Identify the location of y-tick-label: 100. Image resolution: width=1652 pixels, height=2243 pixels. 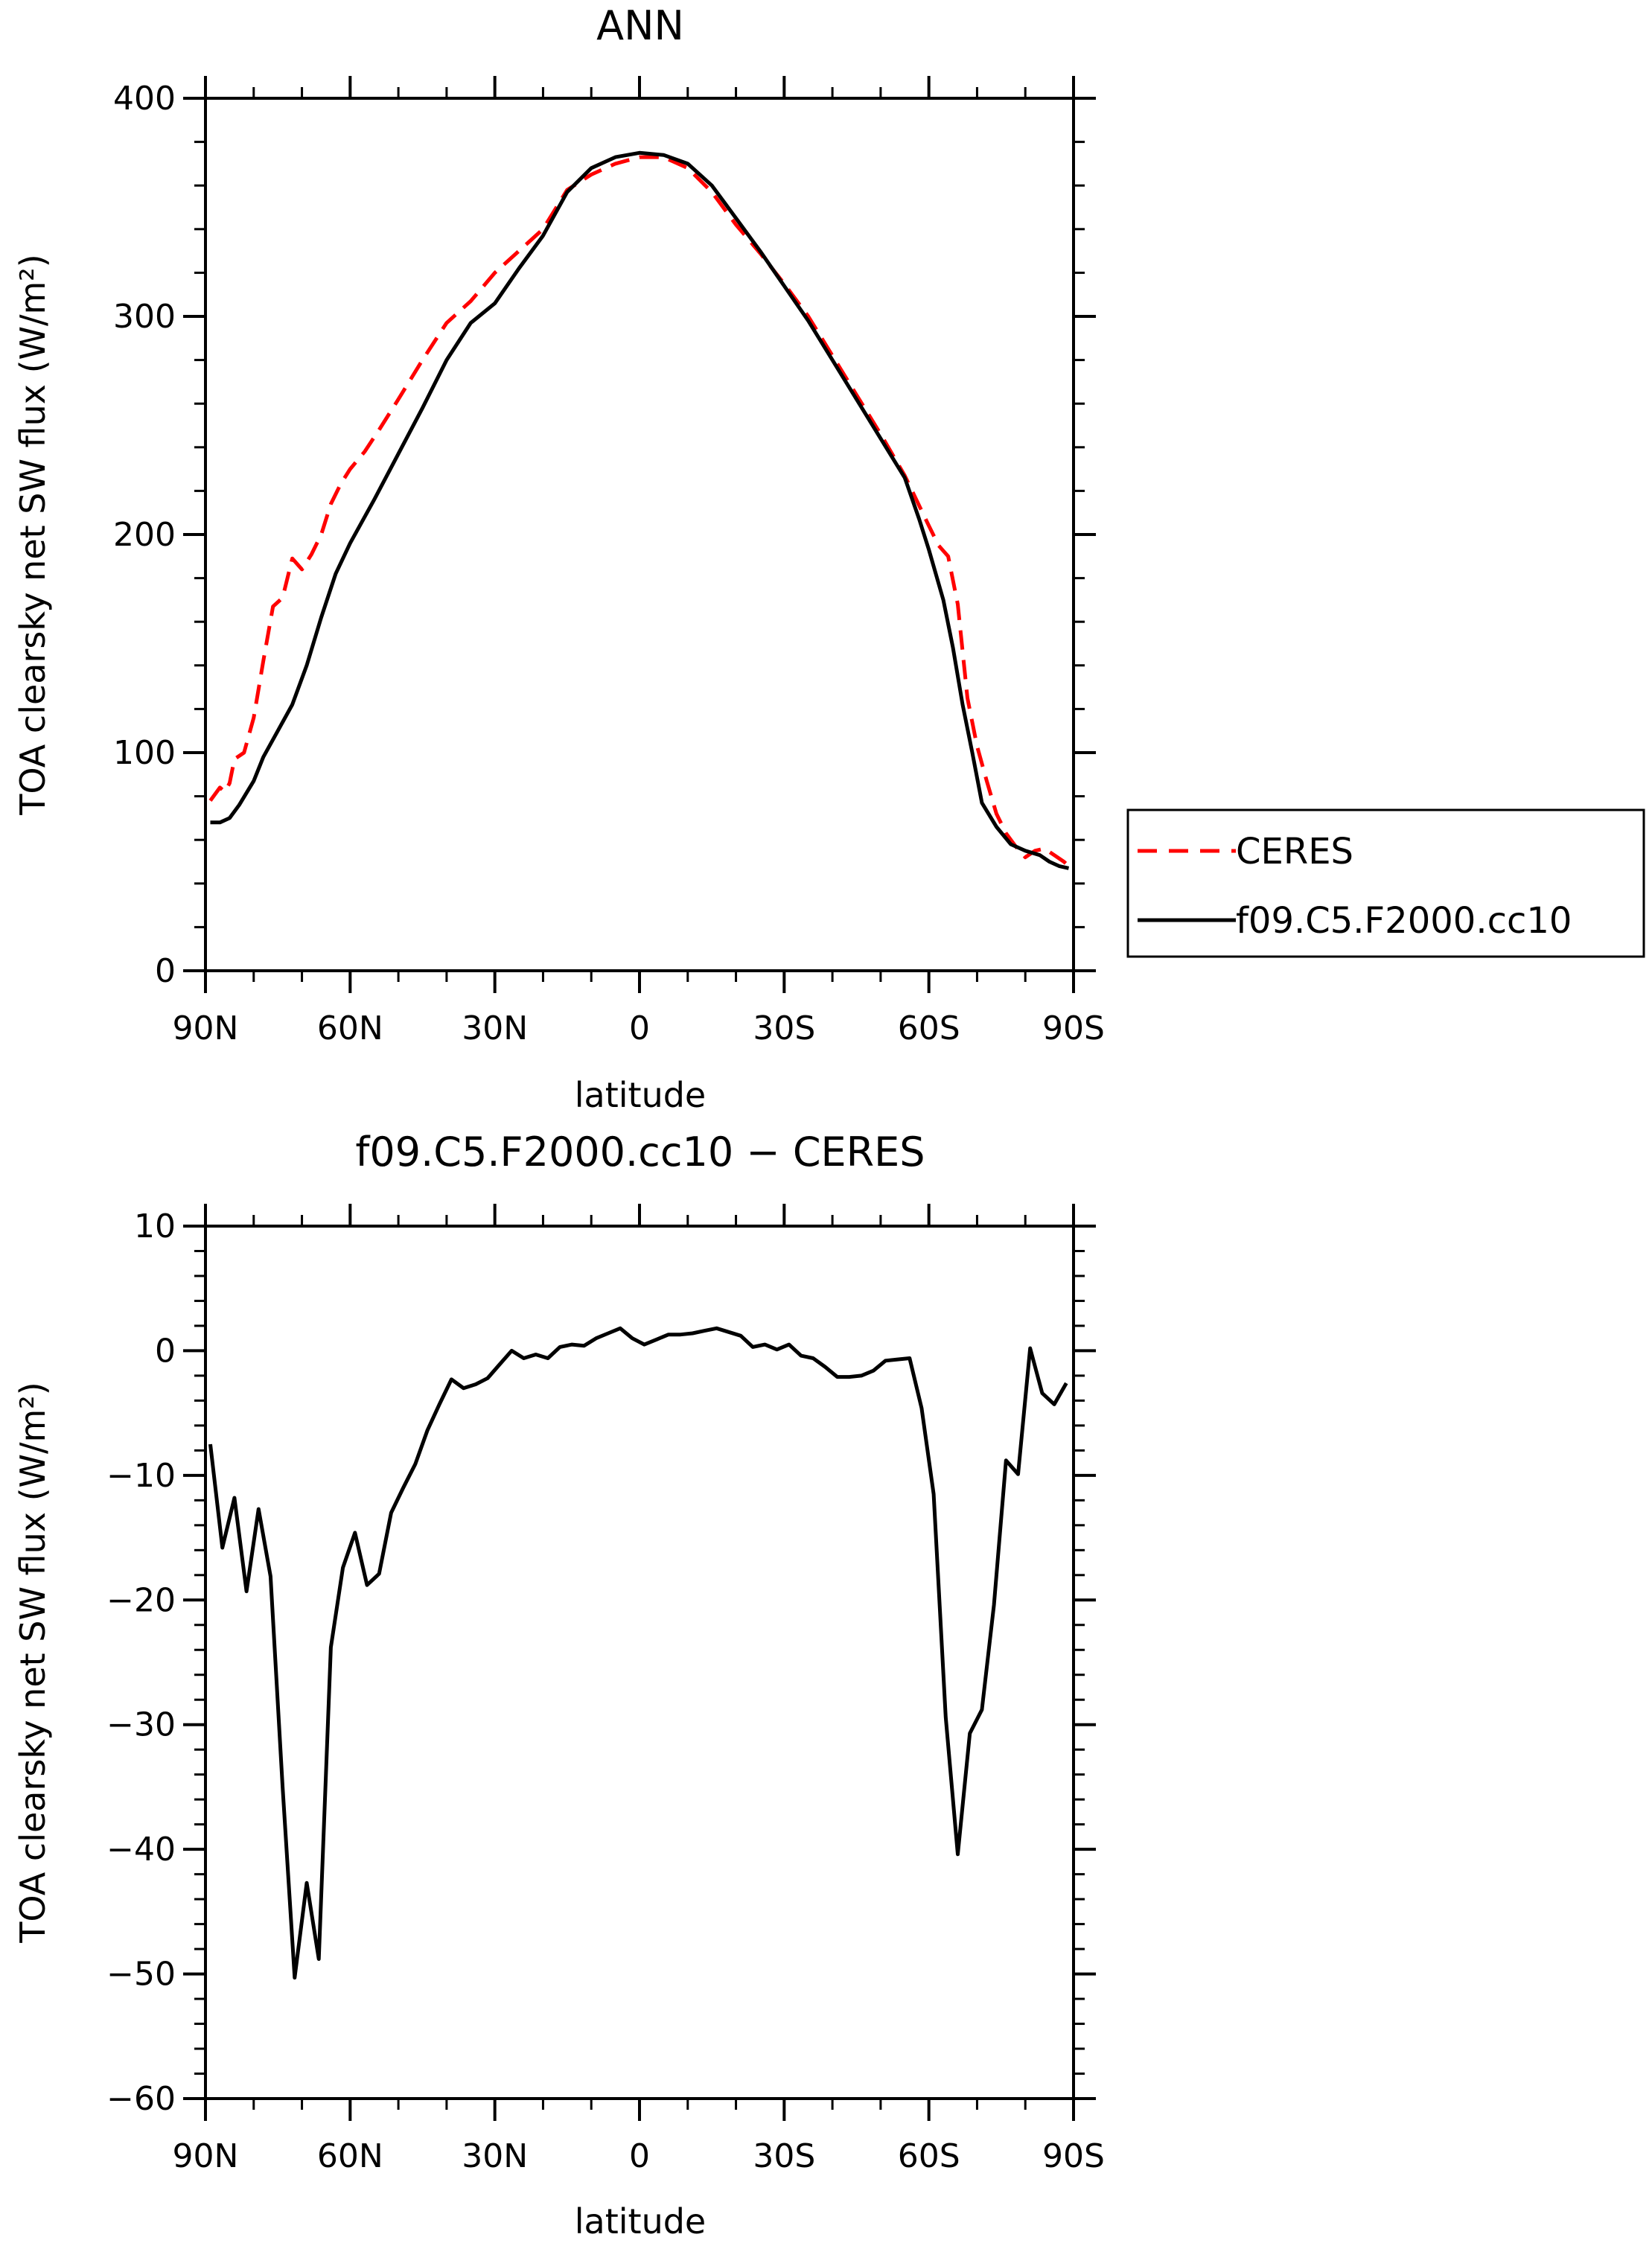
(144, 753).